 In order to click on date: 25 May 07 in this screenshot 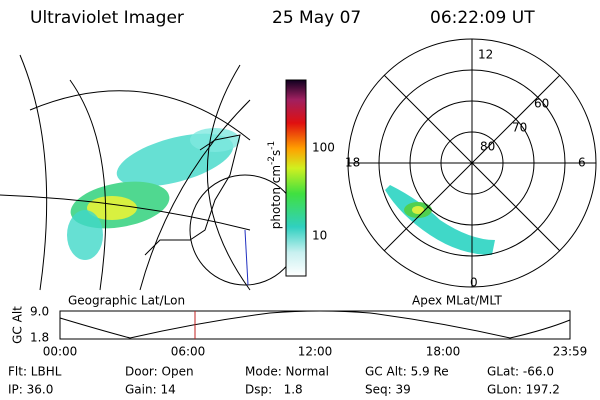, I will do `click(316, 18)`.